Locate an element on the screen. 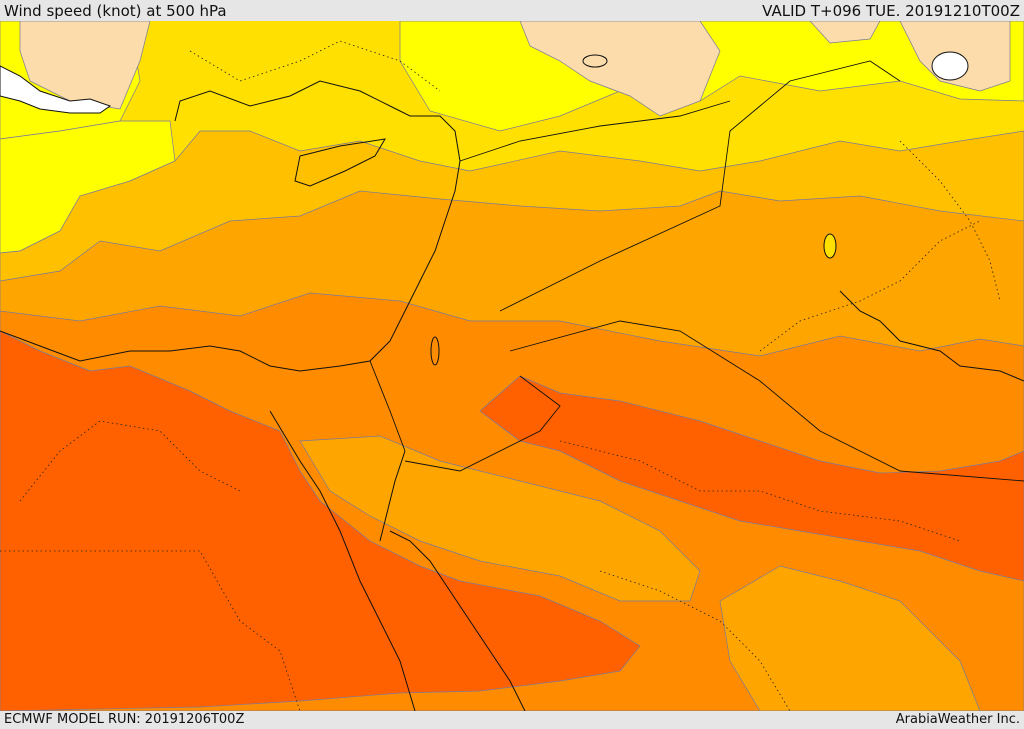 The height and width of the screenshot is (729, 1024). lake-van is located at coordinates (950, 66).